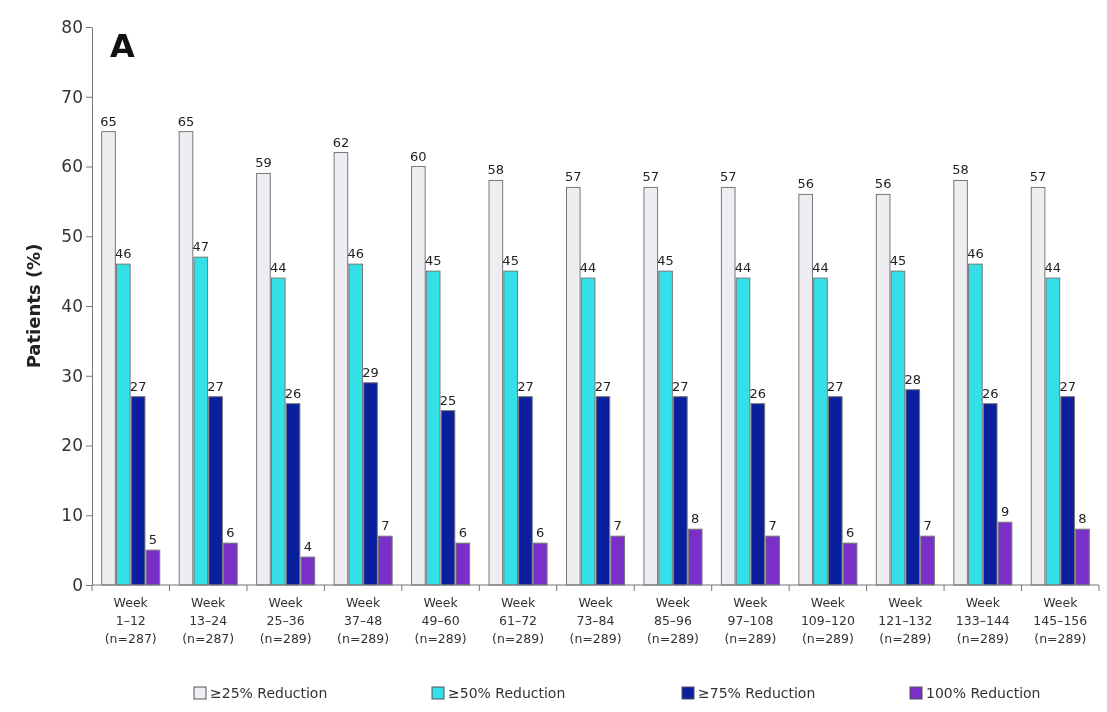 The image size is (1107, 712). I want to click on x-tick-label: Week 145–156 (n=289), so click(1060, 620).